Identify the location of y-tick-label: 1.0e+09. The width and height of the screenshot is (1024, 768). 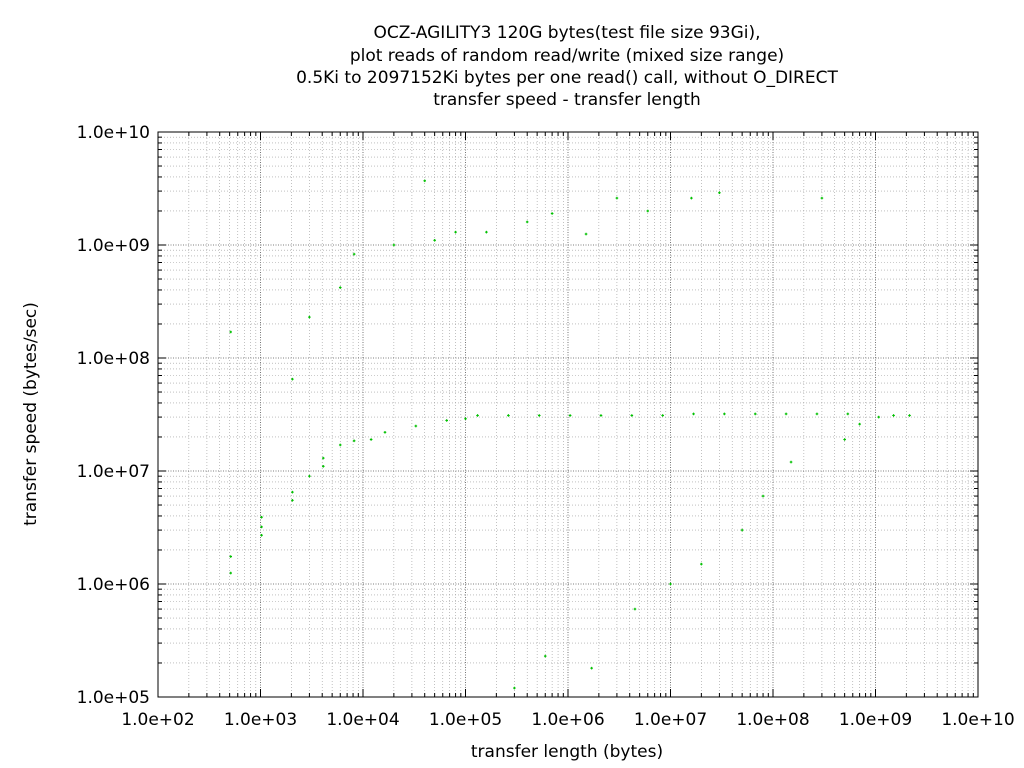
(113, 246).